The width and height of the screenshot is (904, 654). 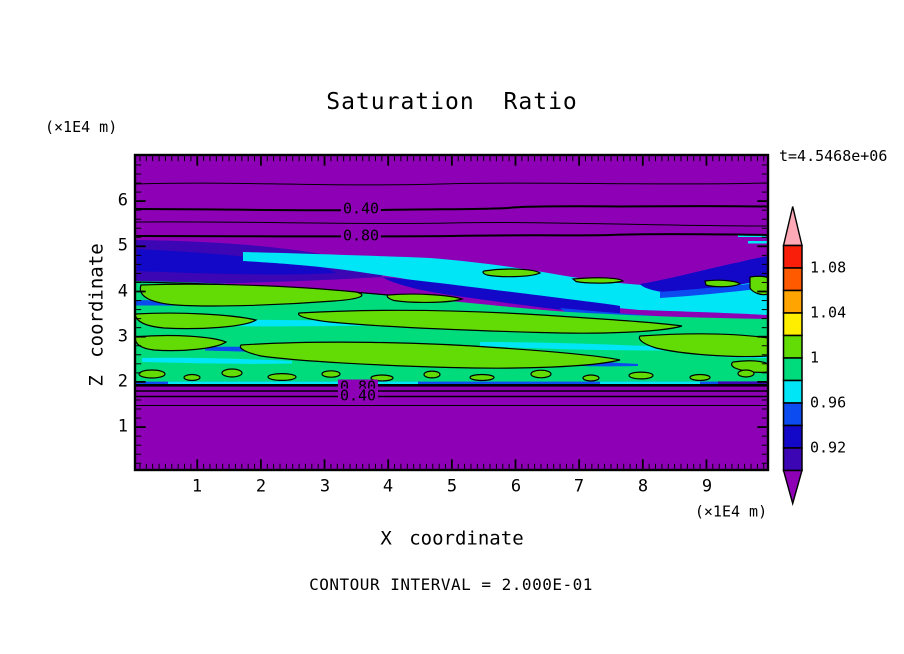 I want to click on patch-left-lower, so click(x=181, y=343).